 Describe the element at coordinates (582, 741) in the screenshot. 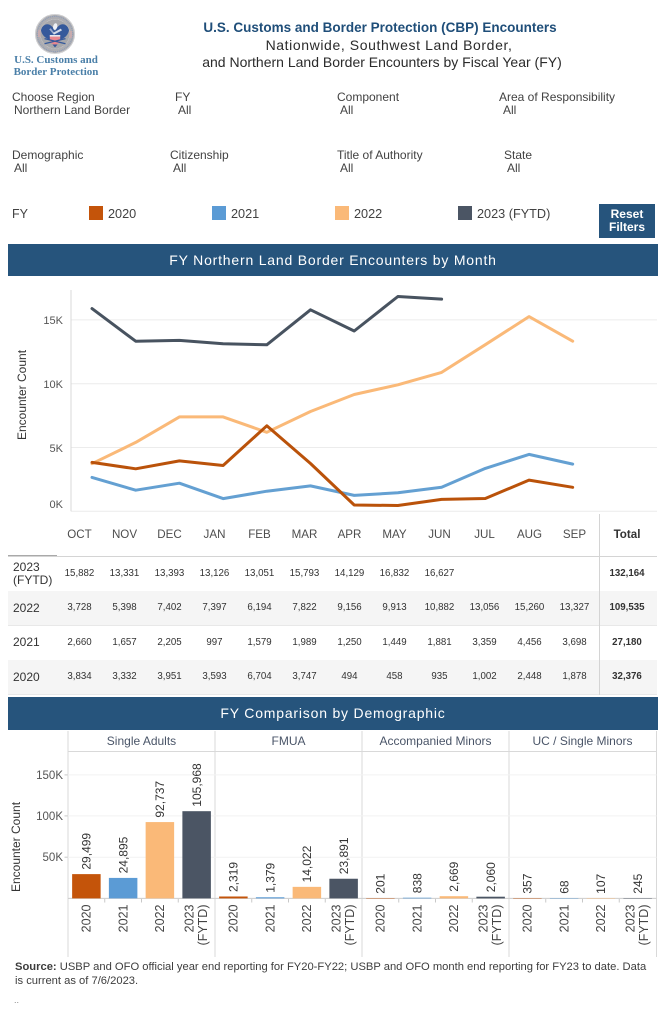

I see `svg-text: UC / Single Minors` at that location.